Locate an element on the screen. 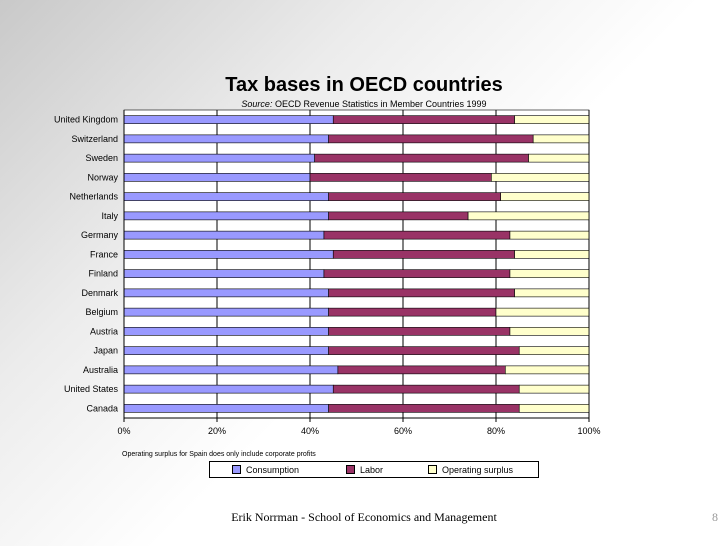  category-label: United States is located at coordinates (91, 389).